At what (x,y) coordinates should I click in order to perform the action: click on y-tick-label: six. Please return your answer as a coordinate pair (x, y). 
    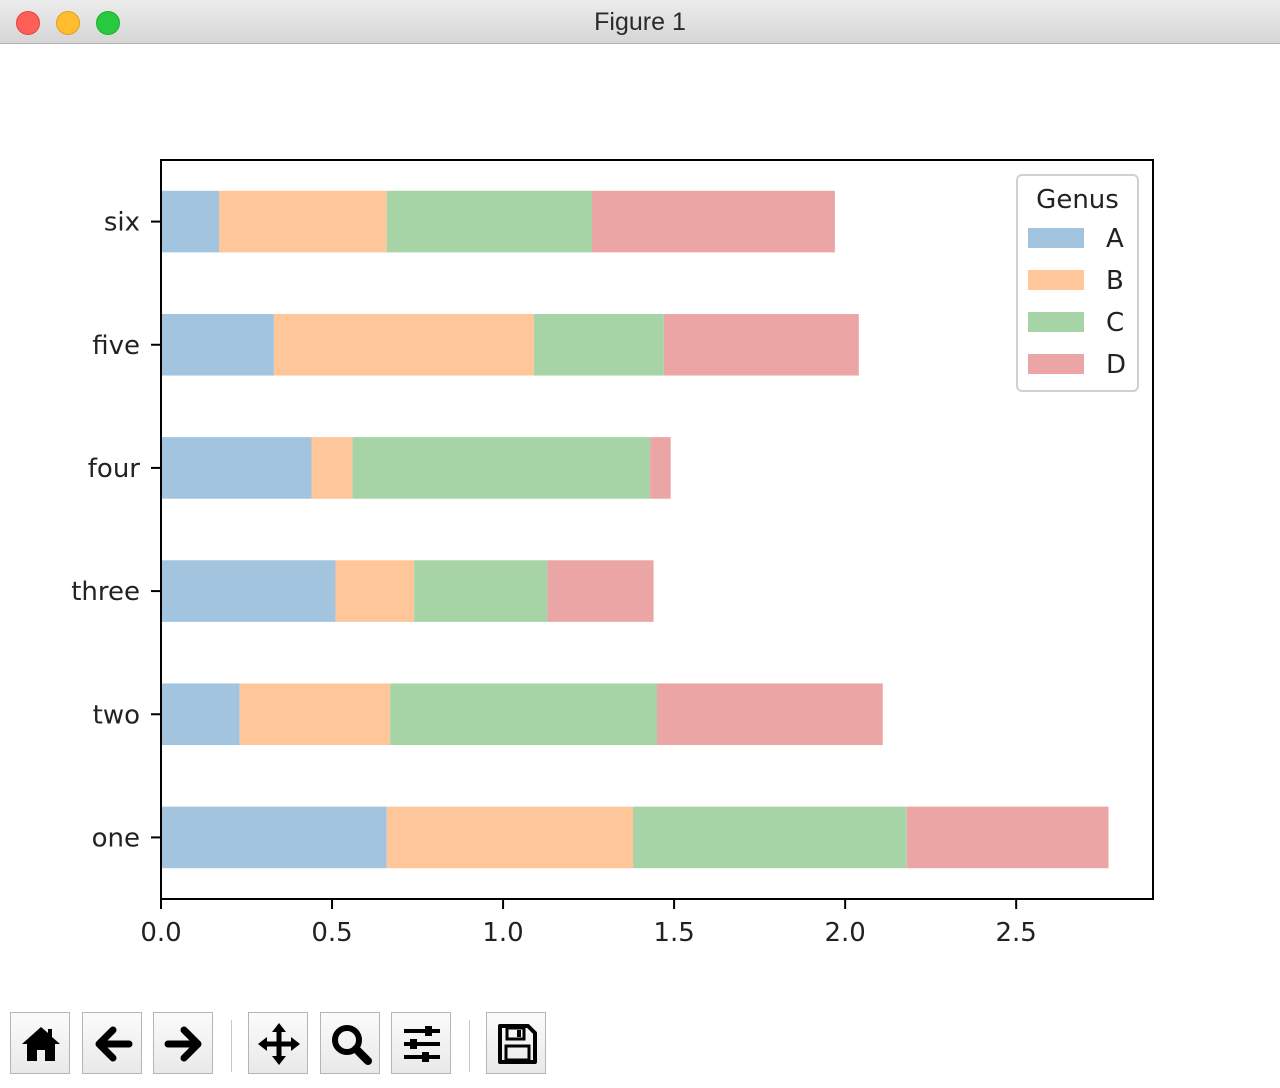
    Looking at the image, I should click on (122, 223).